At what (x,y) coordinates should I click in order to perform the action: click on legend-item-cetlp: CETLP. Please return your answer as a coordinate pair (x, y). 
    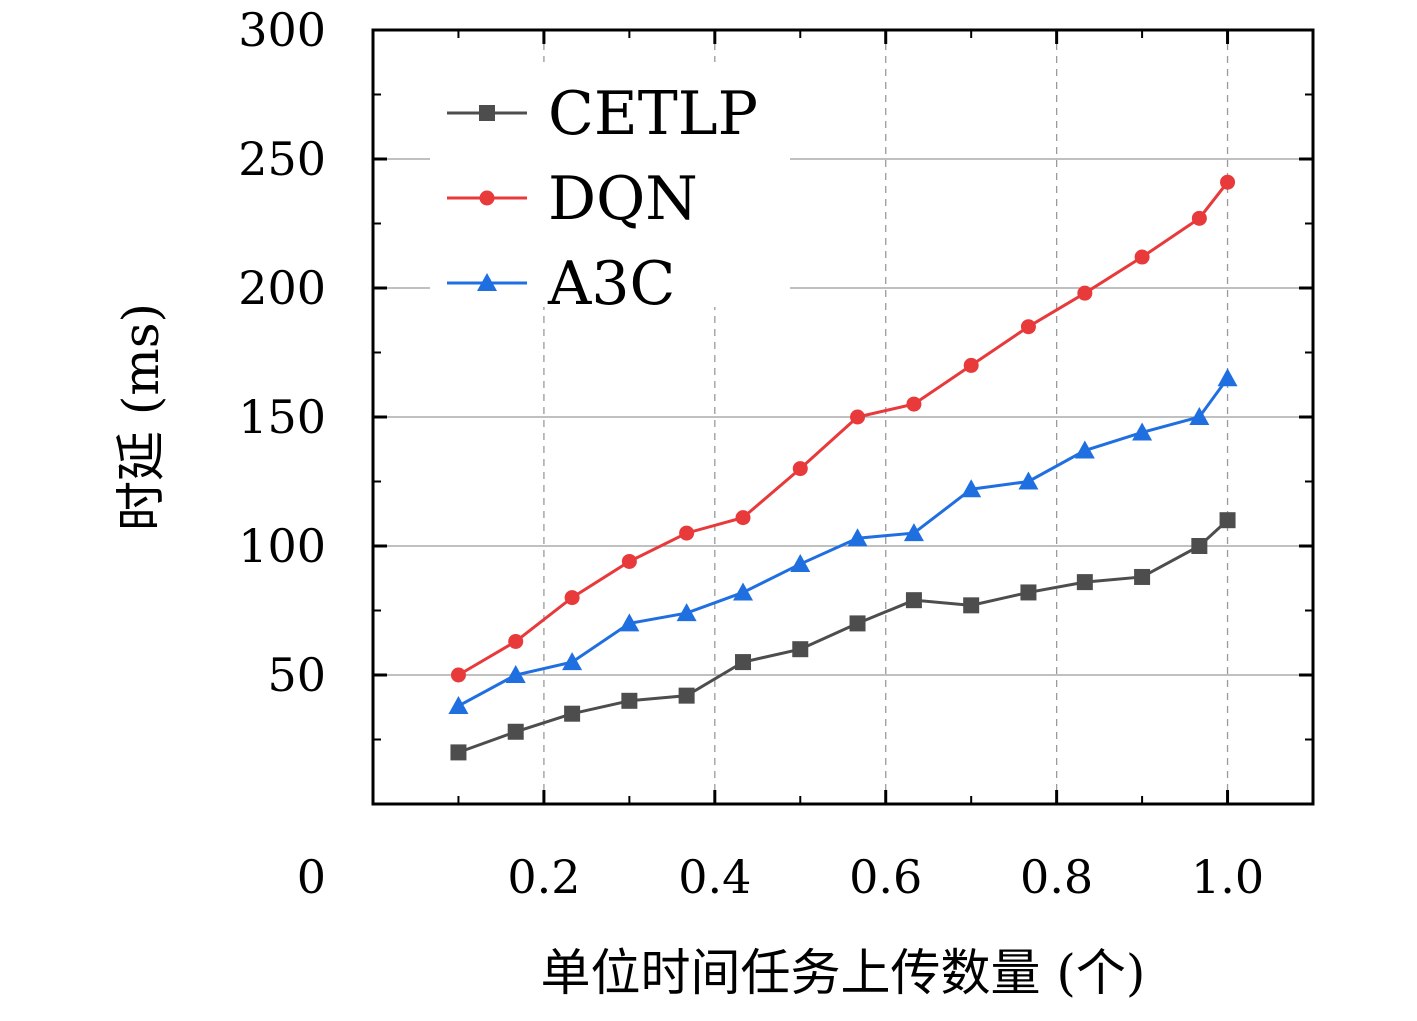
    Looking at the image, I should click on (602, 114).